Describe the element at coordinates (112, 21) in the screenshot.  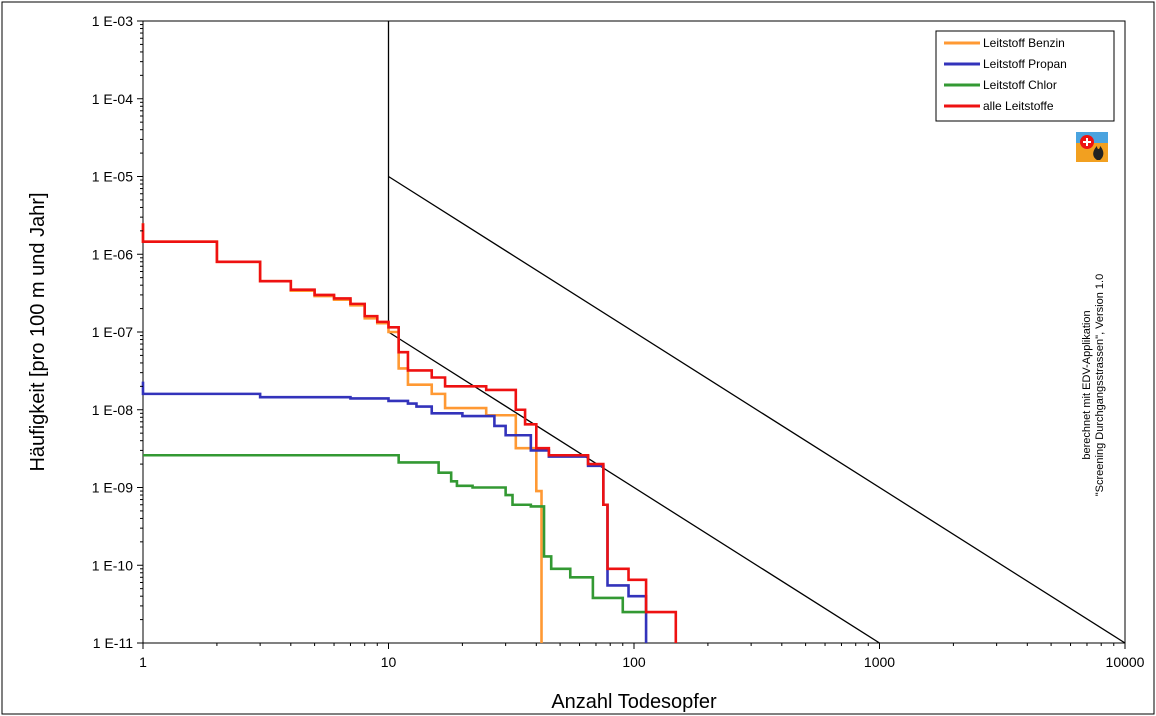
I see `y-tick-label: 1 E-03` at that location.